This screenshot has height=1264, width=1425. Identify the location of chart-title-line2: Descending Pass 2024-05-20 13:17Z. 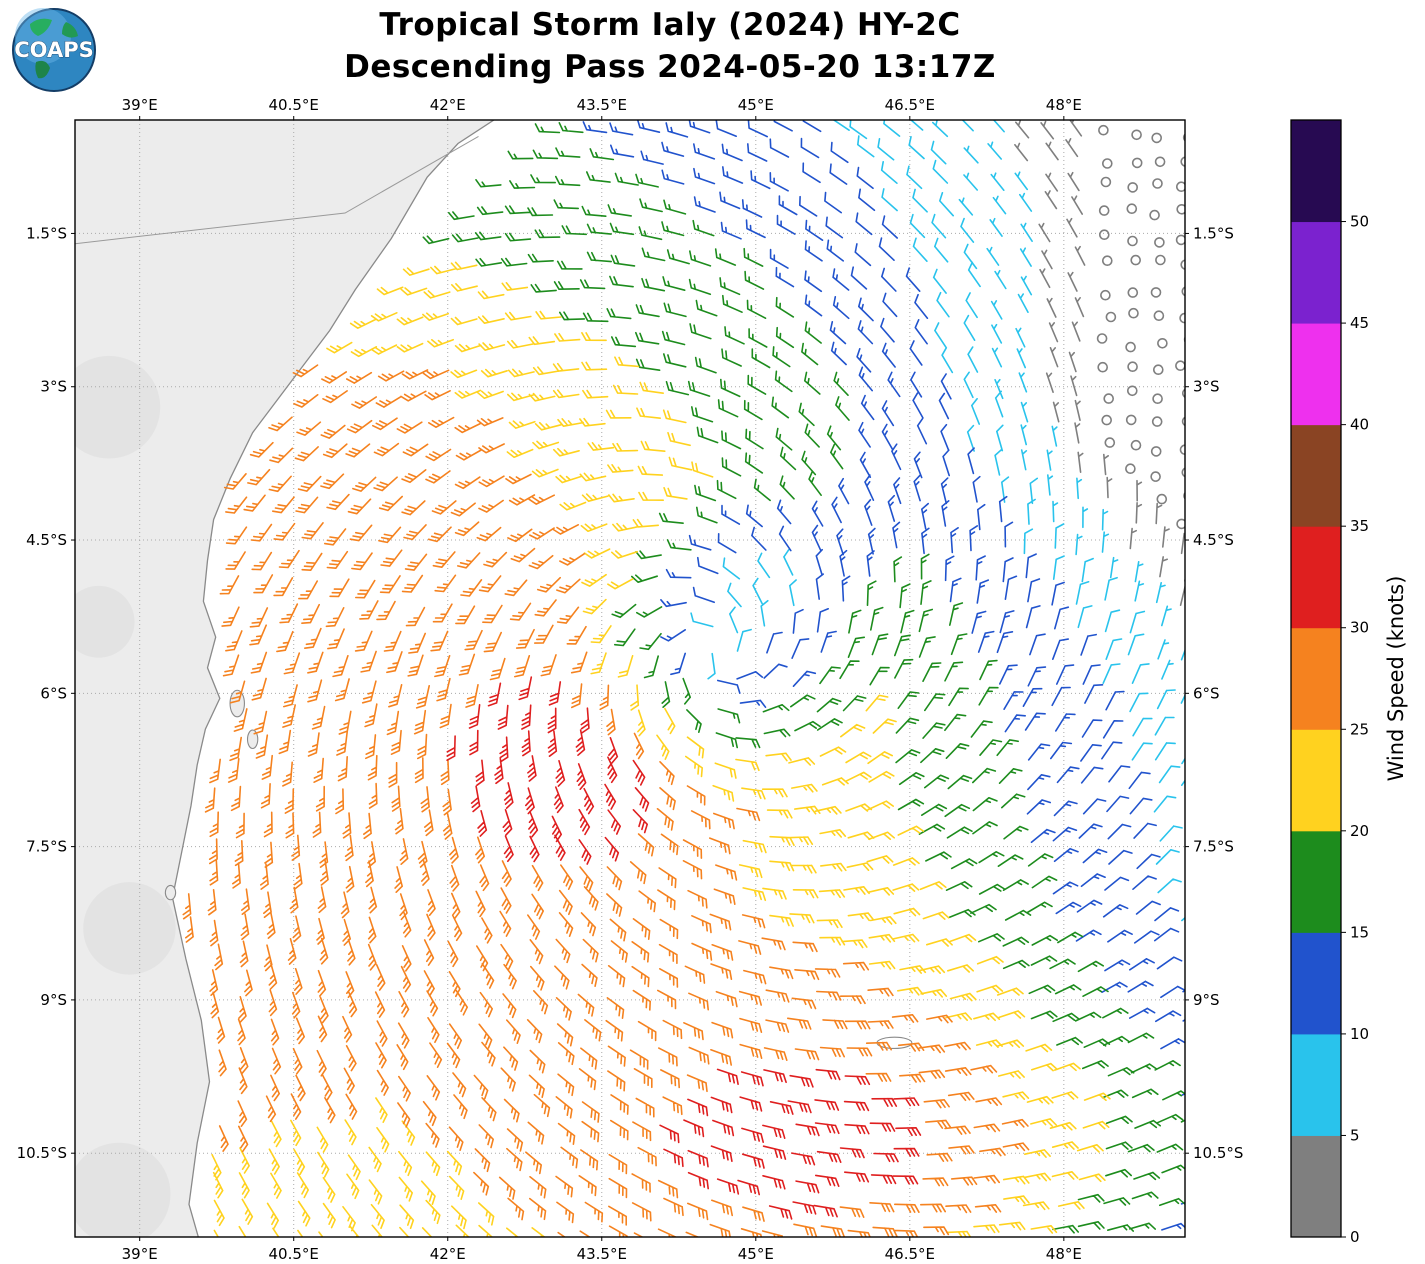
(670, 67).